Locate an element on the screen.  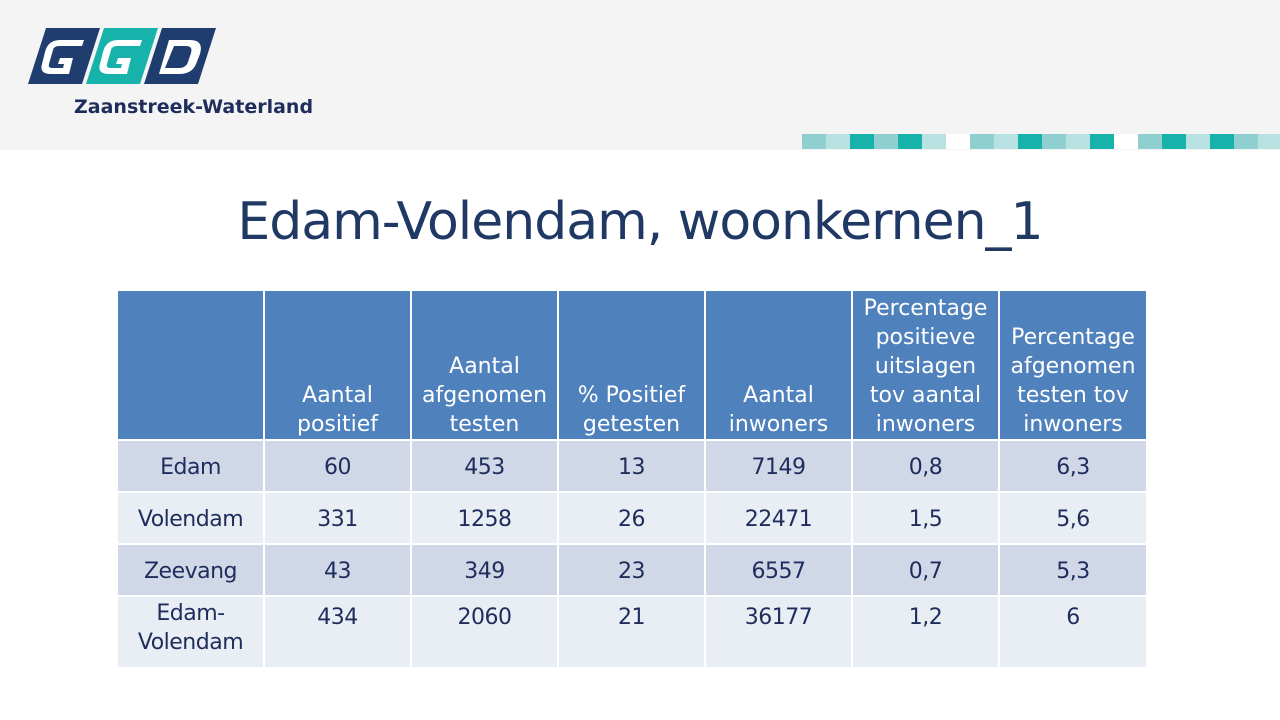
row-label: Edam-Volendam is located at coordinates (190, 632).